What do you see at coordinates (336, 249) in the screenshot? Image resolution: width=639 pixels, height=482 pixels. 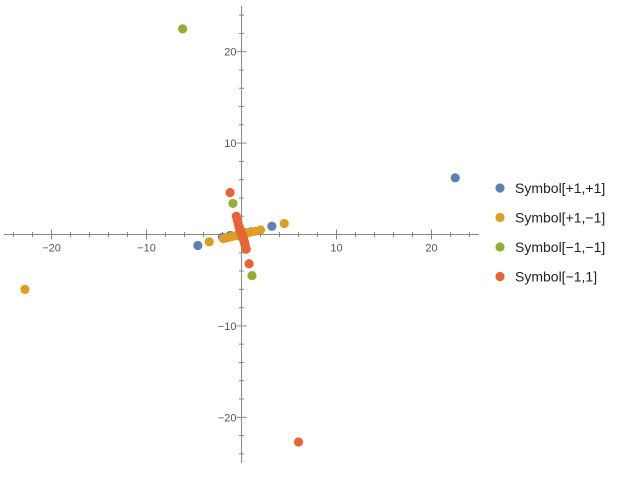 I see `x-tick-label: 10` at bounding box center [336, 249].